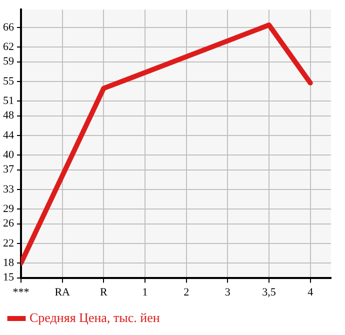  Describe the element at coordinates (8, 46) in the screenshot. I see `y-tick-label: 62` at that location.